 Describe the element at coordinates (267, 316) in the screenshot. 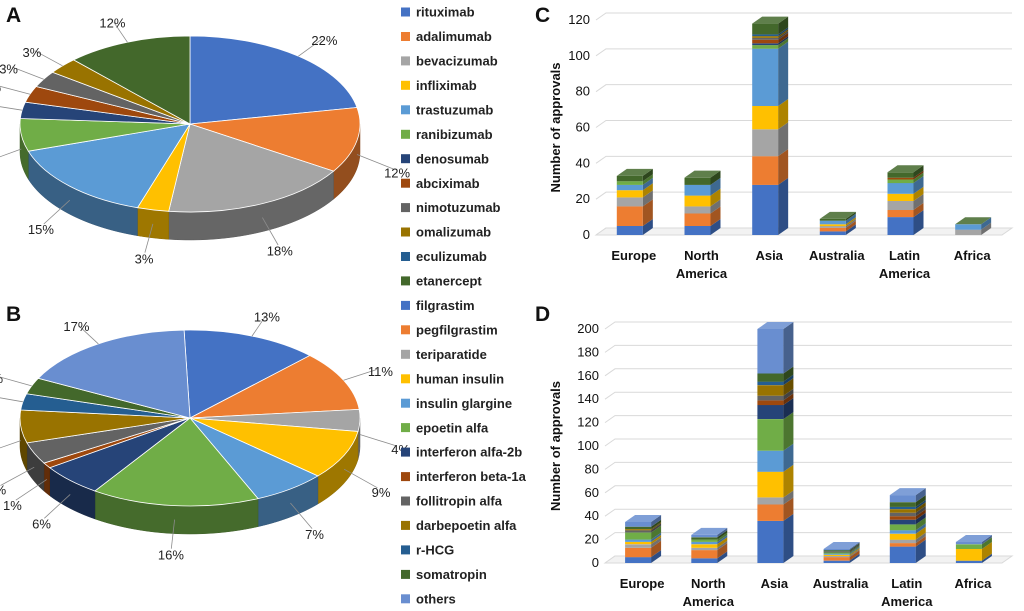

I see `pie-b-value-label-0: 13%` at that location.